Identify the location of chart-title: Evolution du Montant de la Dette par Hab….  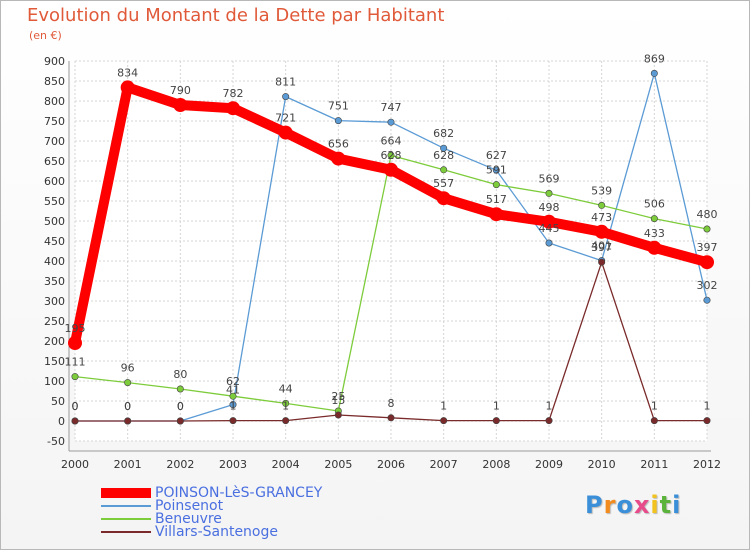
(236, 15).